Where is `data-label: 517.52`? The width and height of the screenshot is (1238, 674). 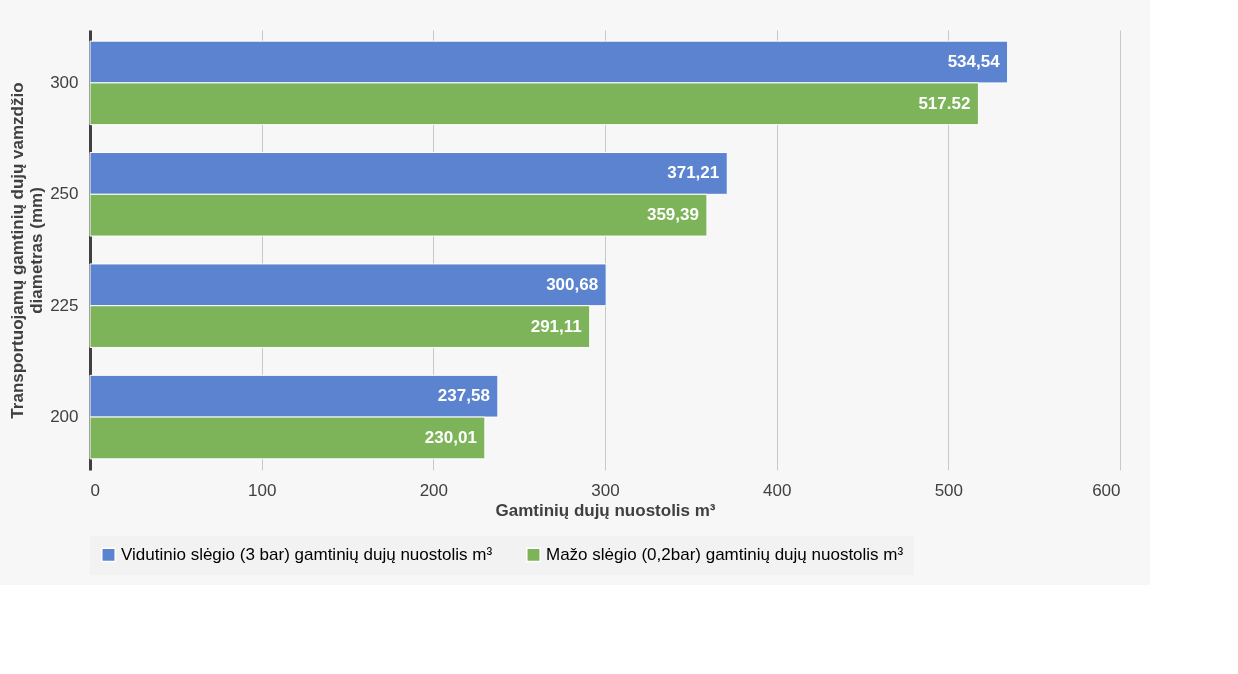 data-label: 517.52 is located at coordinates (944, 103).